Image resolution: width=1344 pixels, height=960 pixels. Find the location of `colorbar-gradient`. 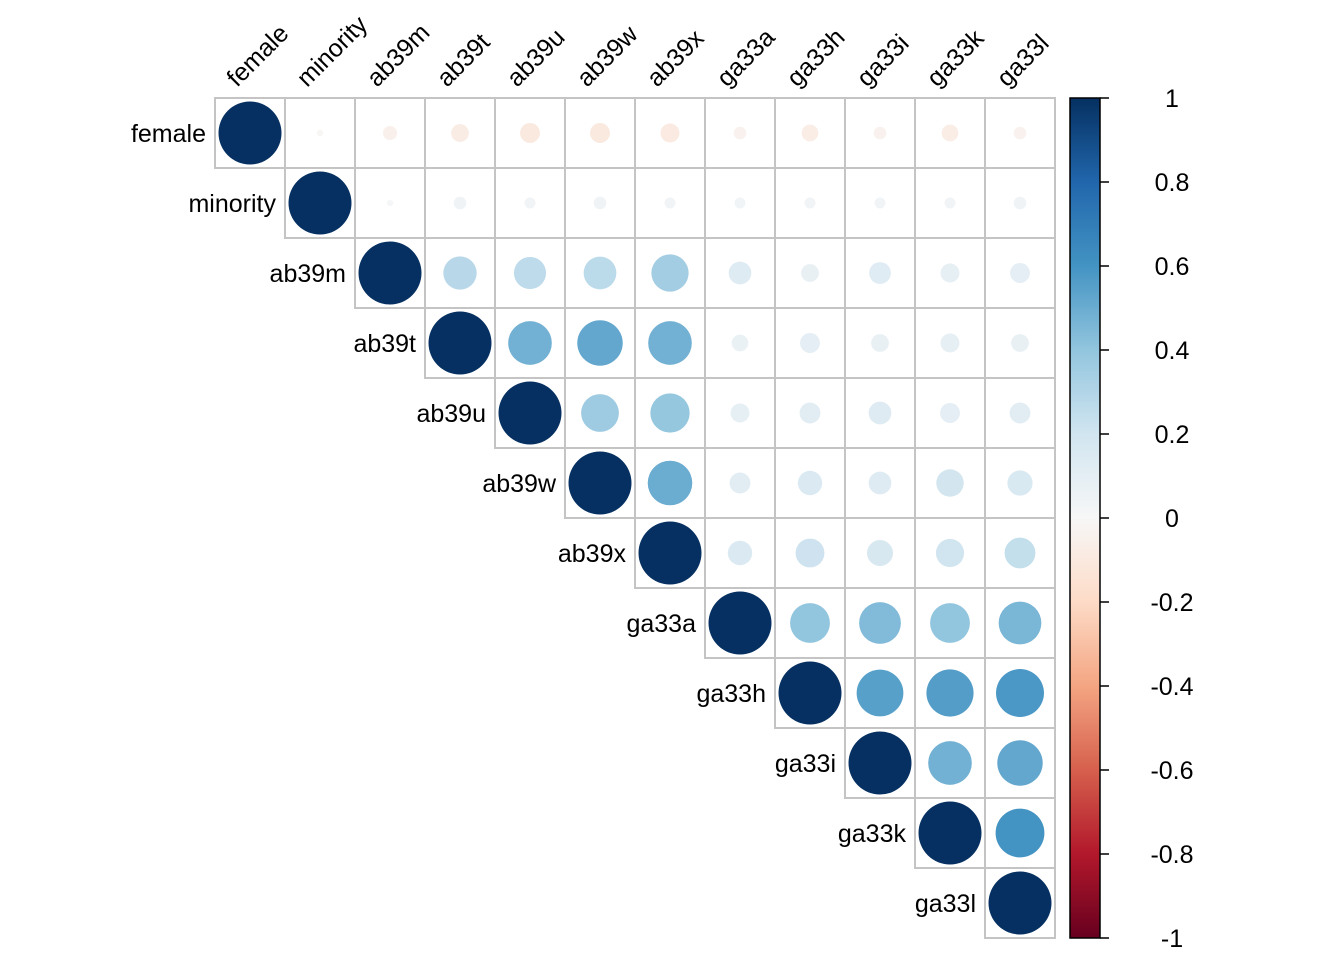

colorbar-gradient is located at coordinates (1085, 518).